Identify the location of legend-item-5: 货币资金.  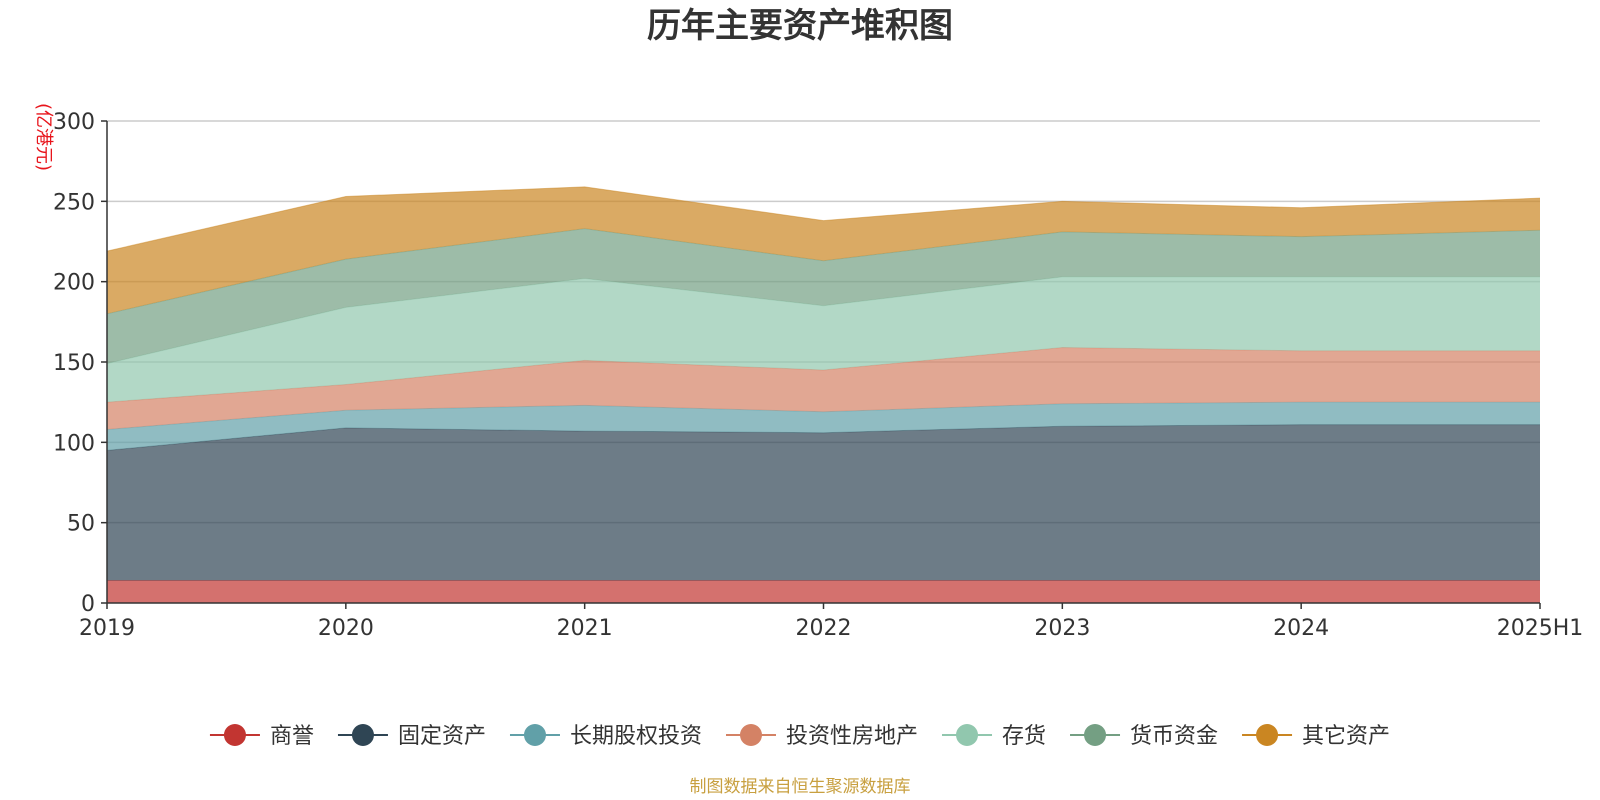
(1144, 736).